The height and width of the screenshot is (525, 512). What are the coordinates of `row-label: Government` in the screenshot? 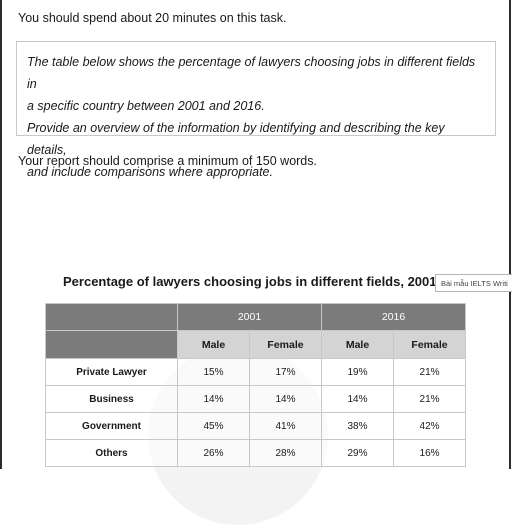 It's located at (111, 426).